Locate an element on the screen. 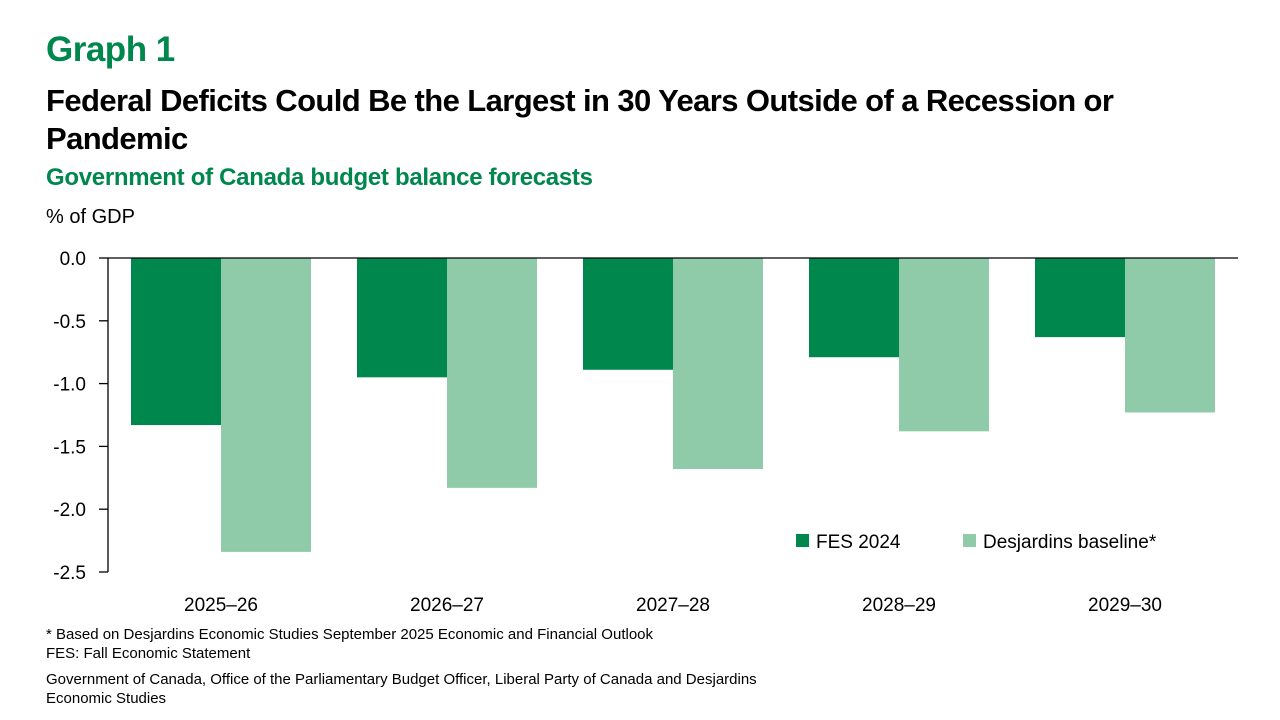  y-tick-label: -2.5 is located at coordinates (69, 573).